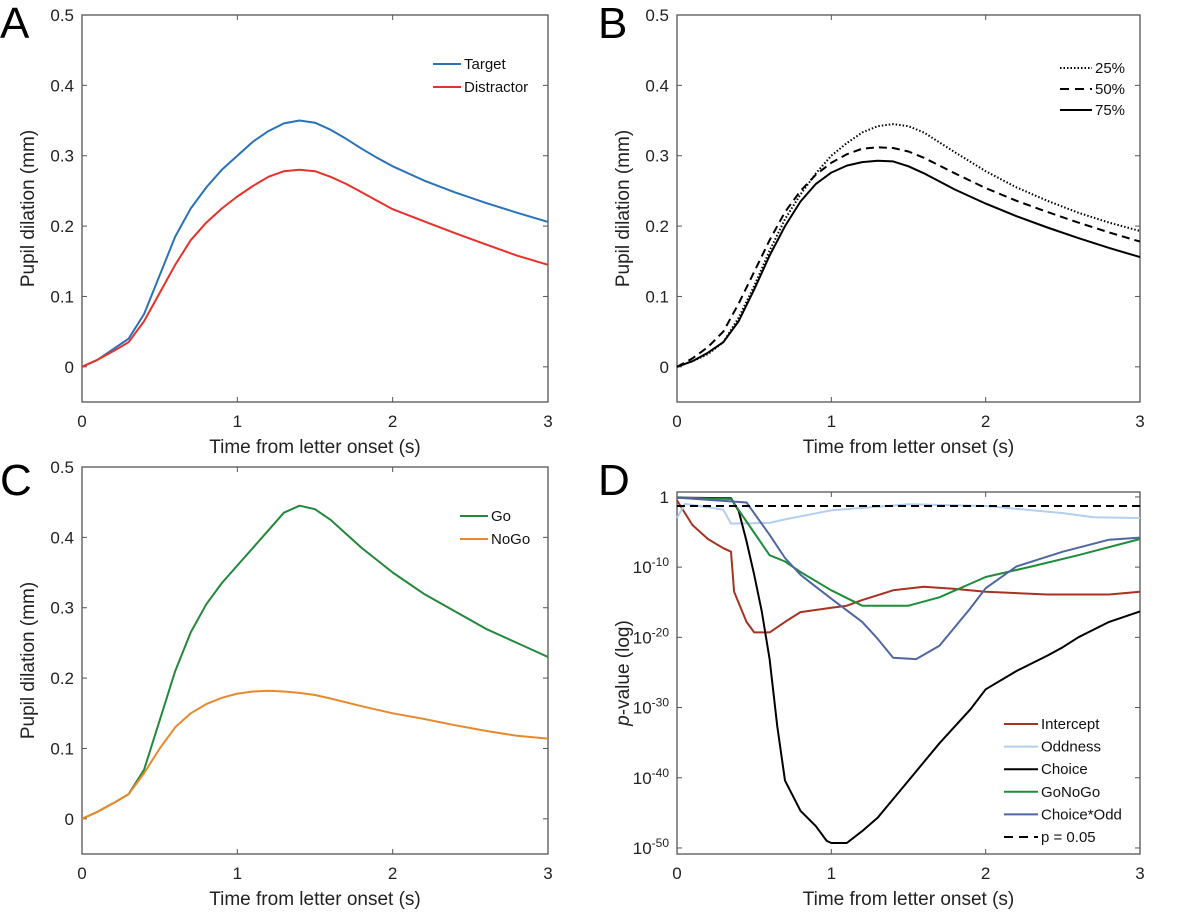  I want to click on y-tick-exponent: -50, so click(661, 843).